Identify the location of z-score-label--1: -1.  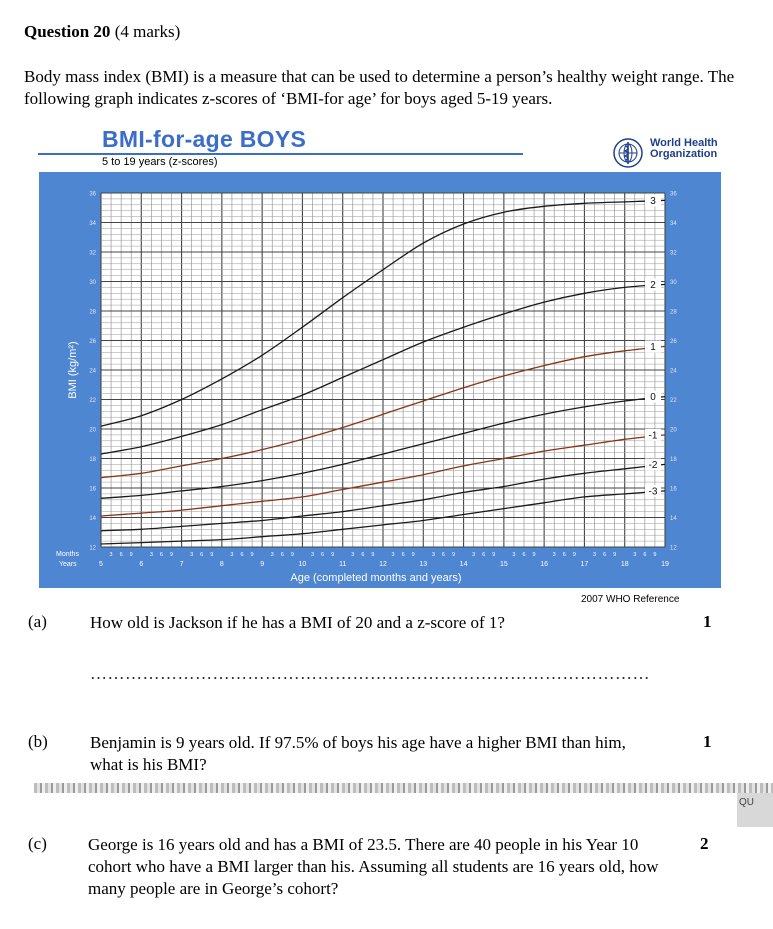
(653, 435).